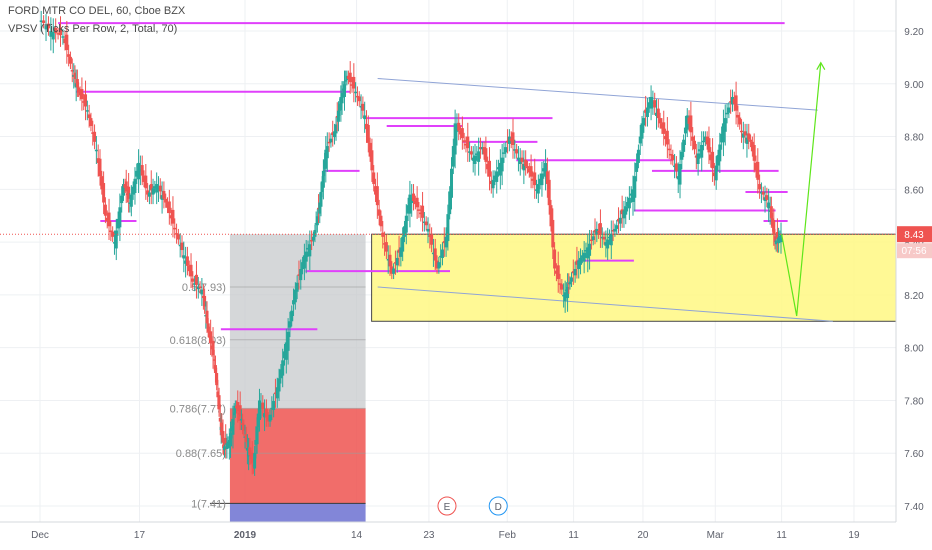  I want to click on projection-path, so click(801, 189).